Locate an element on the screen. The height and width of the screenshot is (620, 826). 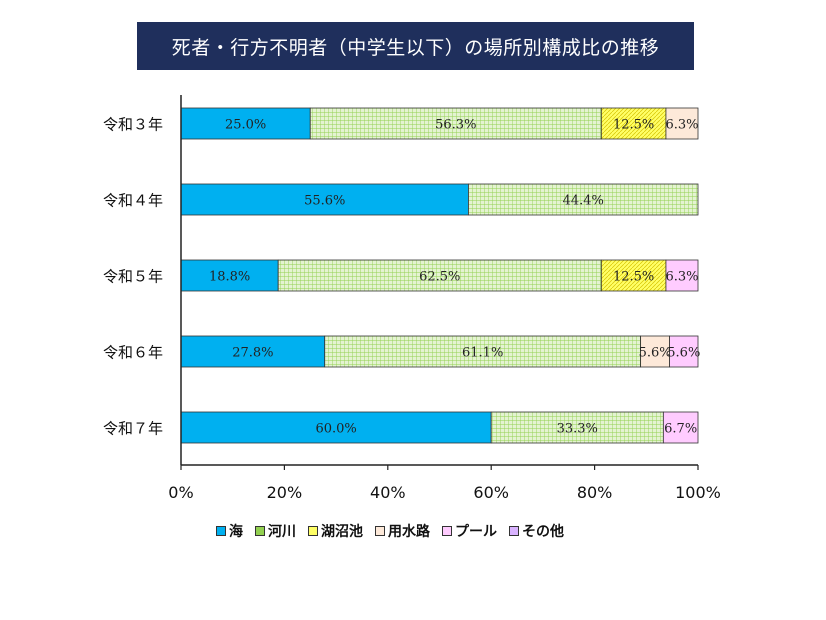
data-label: 44.4% is located at coordinates (583, 201).